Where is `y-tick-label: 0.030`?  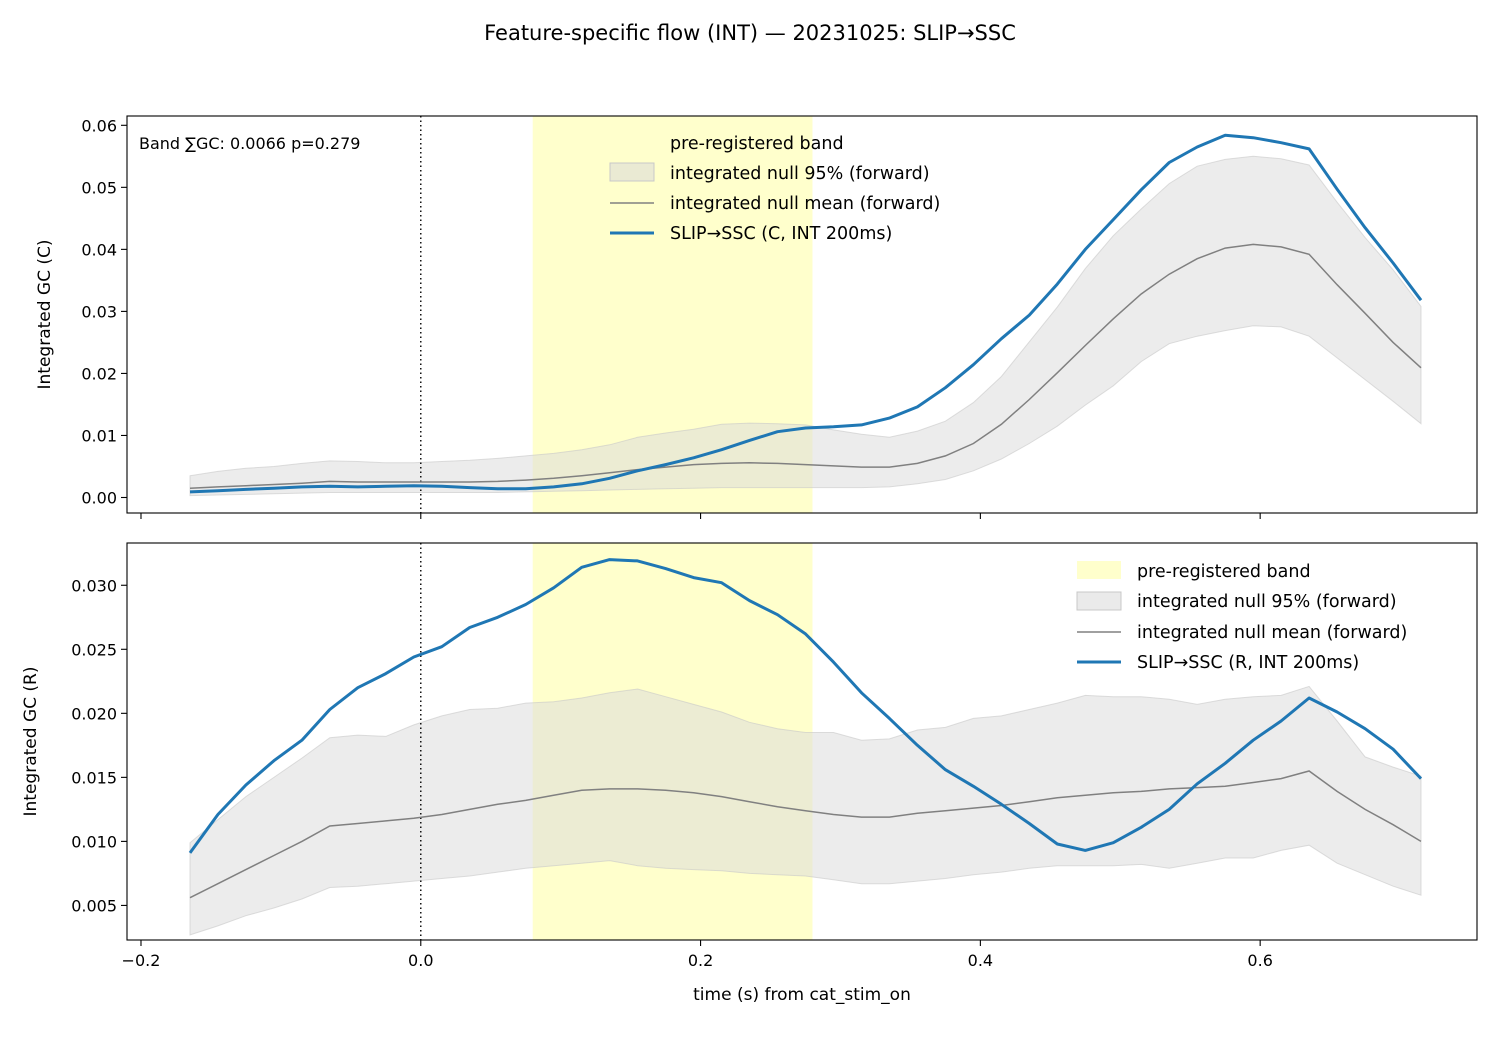
y-tick-label: 0.030 is located at coordinates (94, 585).